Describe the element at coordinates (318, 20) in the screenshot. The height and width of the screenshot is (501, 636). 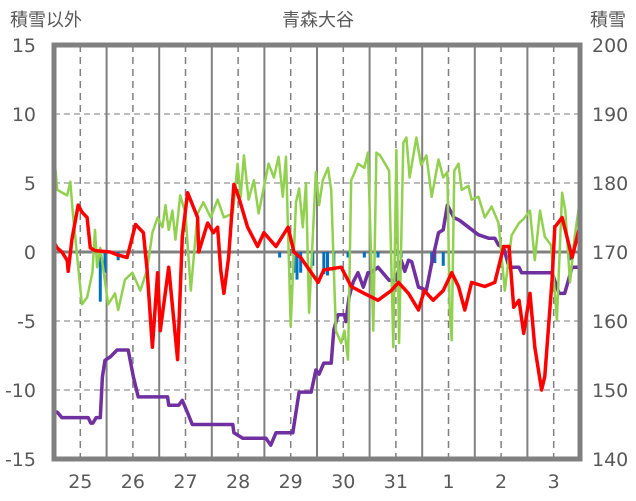
I see `chart-title: 青森大谷` at that location.